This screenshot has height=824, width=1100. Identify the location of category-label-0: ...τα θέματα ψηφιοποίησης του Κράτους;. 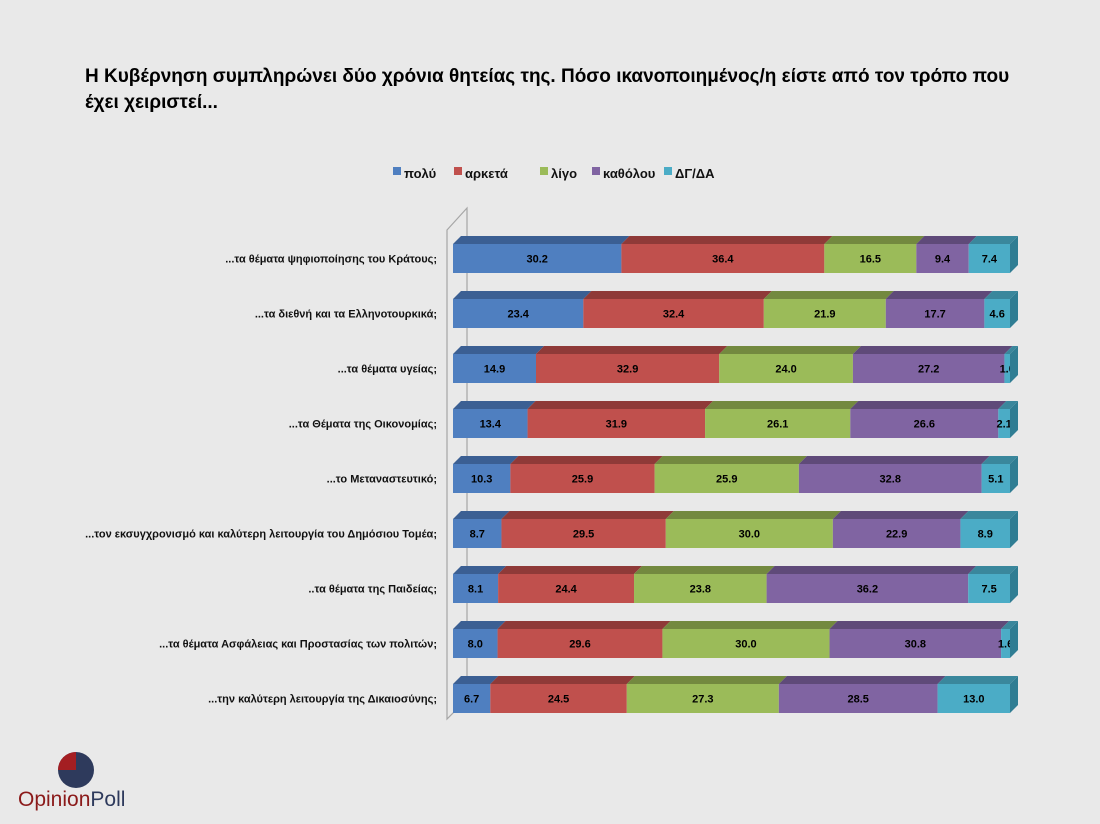
(331, 260).